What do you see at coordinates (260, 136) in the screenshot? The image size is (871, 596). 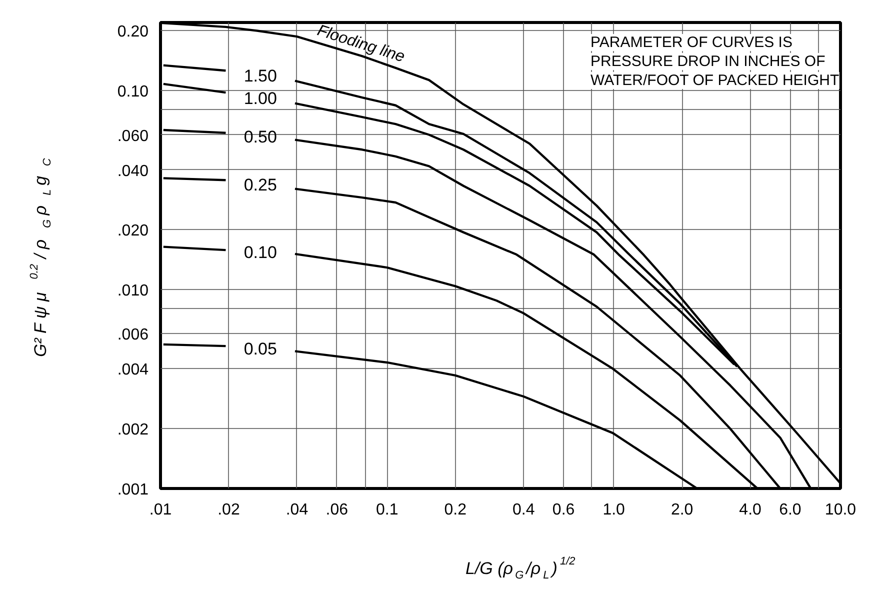 I see `series-label: 0.50` at bounding box center [260, 136].